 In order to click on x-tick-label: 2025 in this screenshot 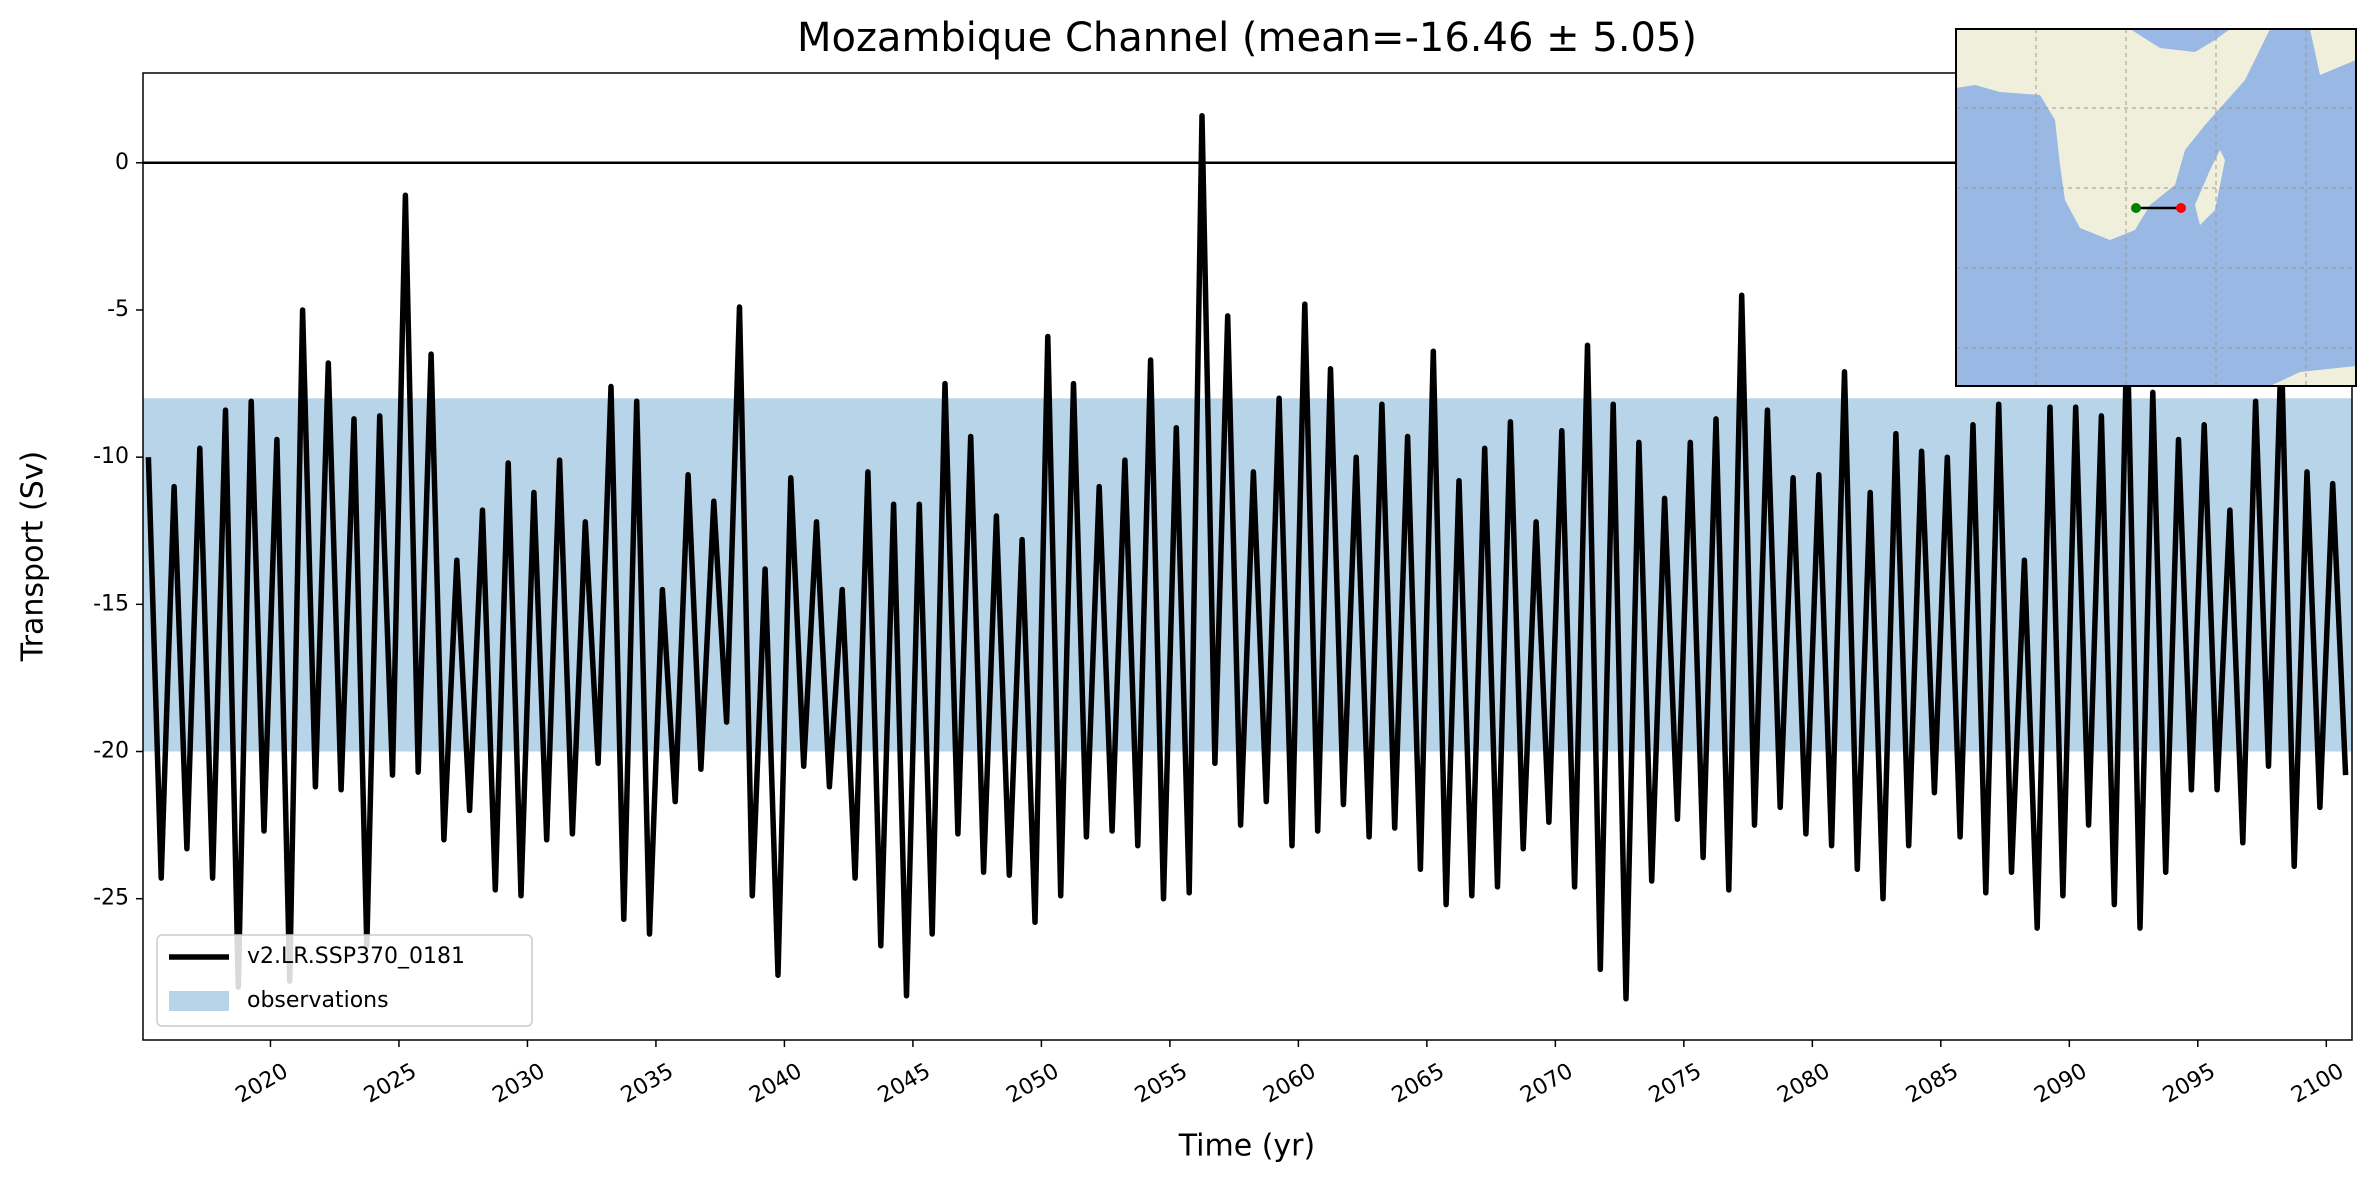, I will do `click(390, 1084)`.